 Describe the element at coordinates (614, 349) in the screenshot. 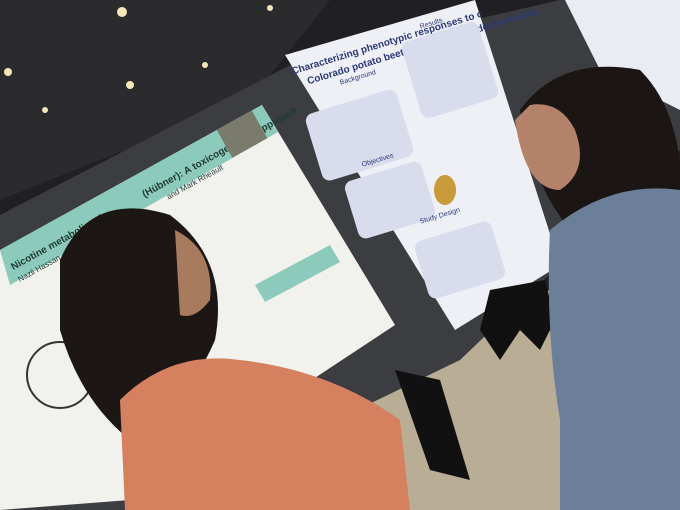

I see `denim-jacket` at that location.